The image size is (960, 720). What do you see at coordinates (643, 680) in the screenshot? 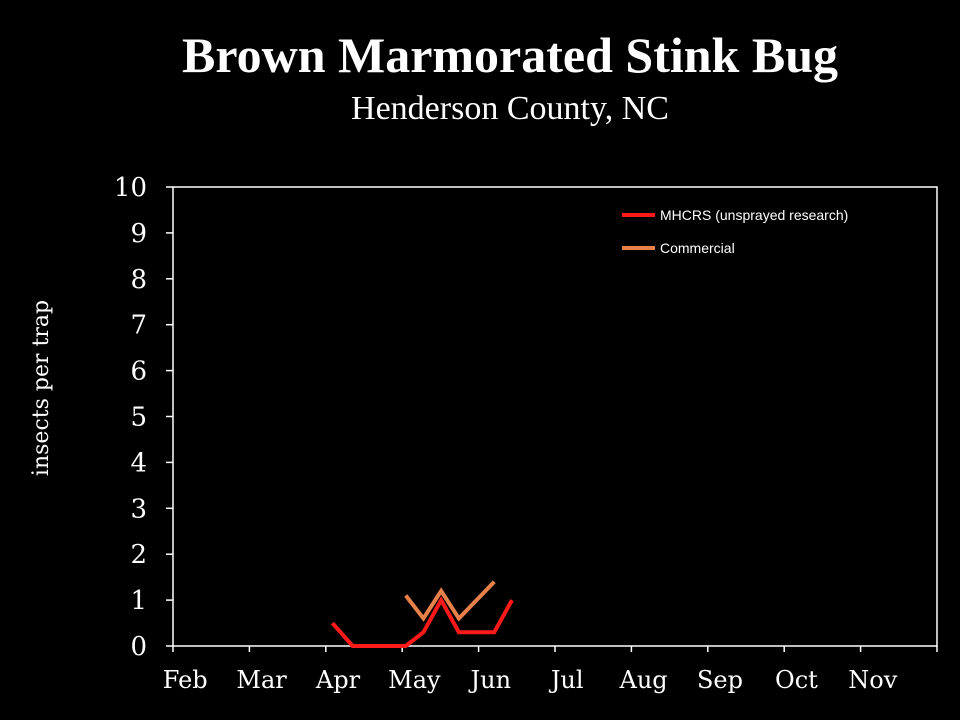
I see `x-tick-label: Aug` at bounding box center [643, 680].